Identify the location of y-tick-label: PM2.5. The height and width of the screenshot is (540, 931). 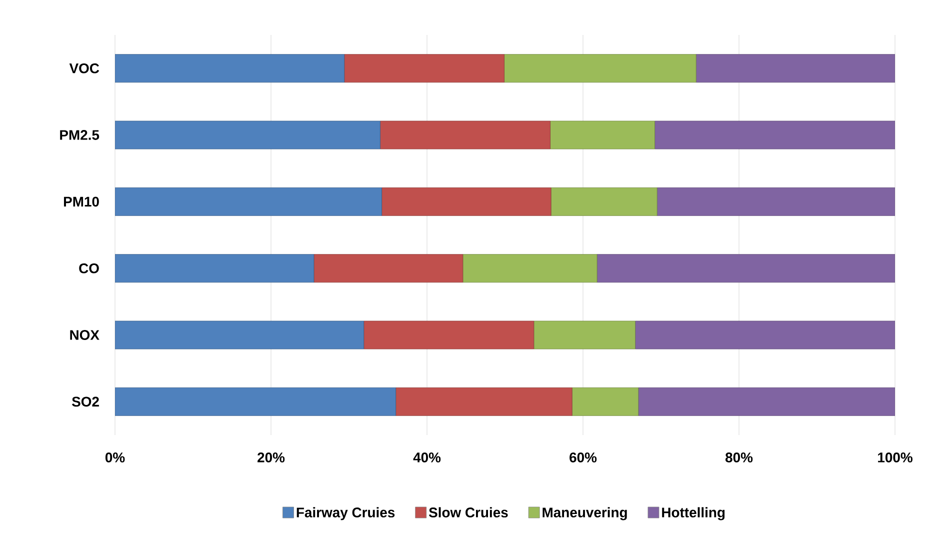
(80, 135).